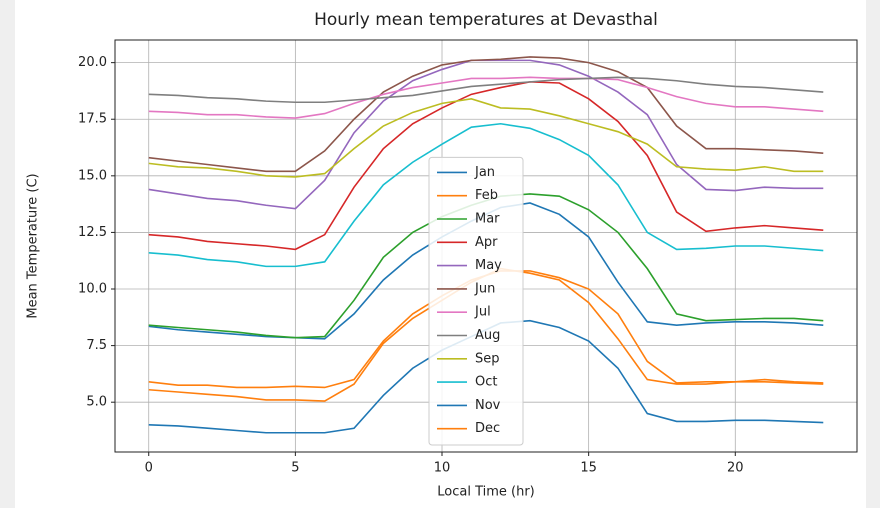  What do you see at coordinates (92, 62) in the screenshot?
I see `y-tick-label: 20.0` at bounding box center [92, 62].